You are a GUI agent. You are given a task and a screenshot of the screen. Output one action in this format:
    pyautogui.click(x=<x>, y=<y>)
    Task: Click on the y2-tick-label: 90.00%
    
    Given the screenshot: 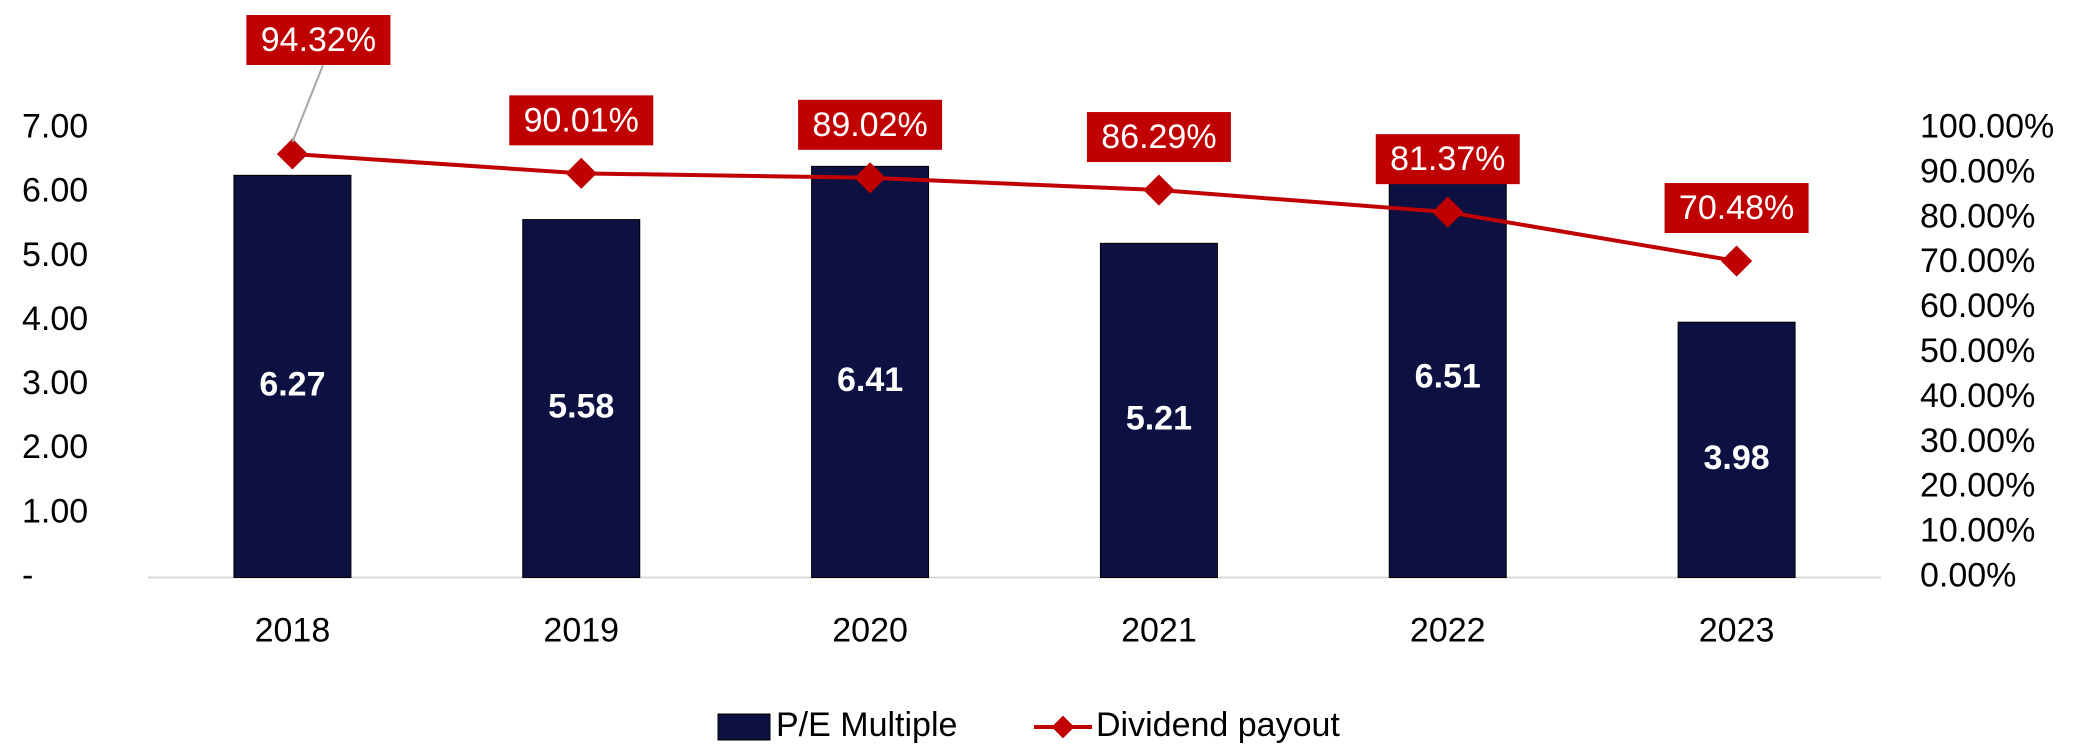 What is the action you would take?
    pyautogui.click(x=1977, y=171)
    